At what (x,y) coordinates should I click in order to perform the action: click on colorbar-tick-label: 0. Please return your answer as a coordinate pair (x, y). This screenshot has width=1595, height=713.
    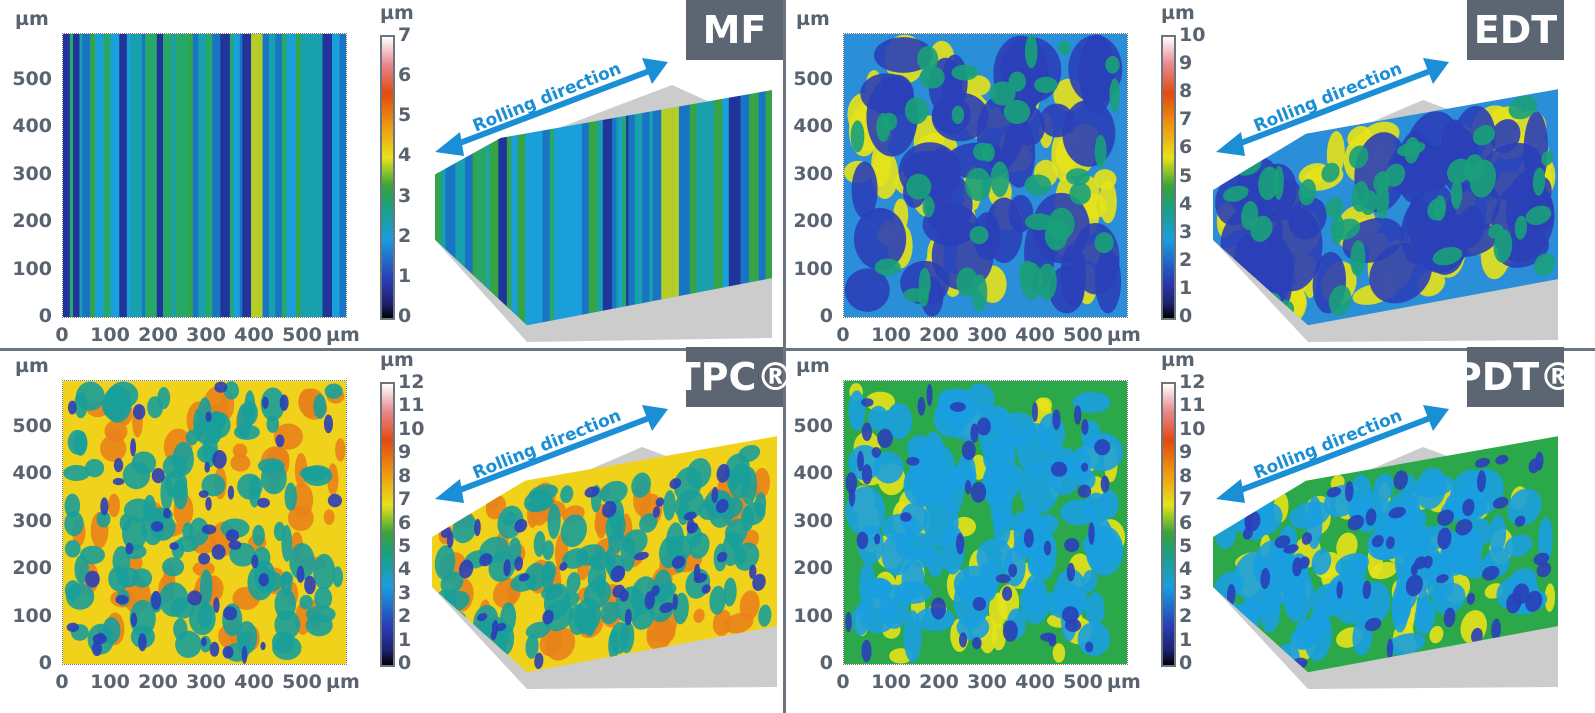
    Looking at the image, I should click on (405, 663).